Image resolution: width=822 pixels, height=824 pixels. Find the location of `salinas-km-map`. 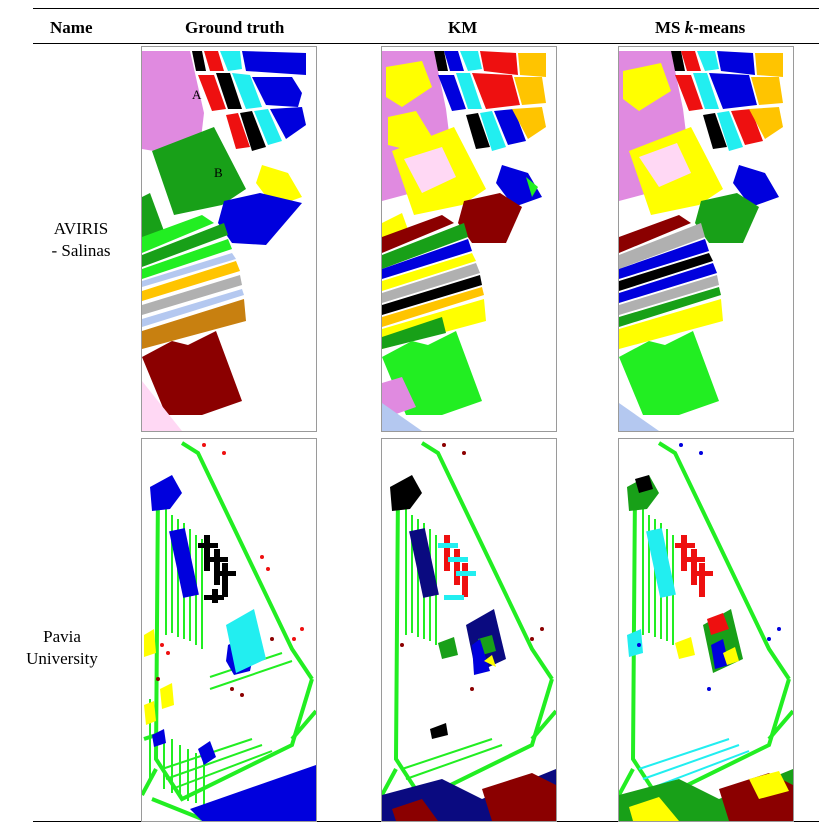

salinas-km-map is located at coordinates (469, 239).